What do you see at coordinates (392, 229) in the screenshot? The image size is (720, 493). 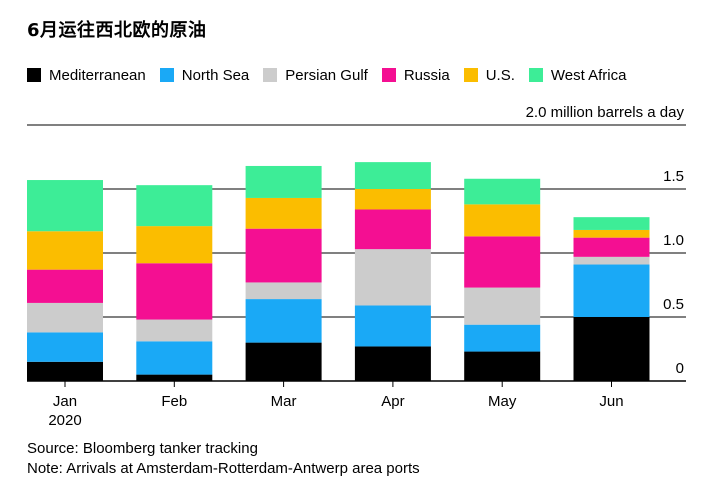 I see `bar-apr-russia` at bounding box center [392, 229].